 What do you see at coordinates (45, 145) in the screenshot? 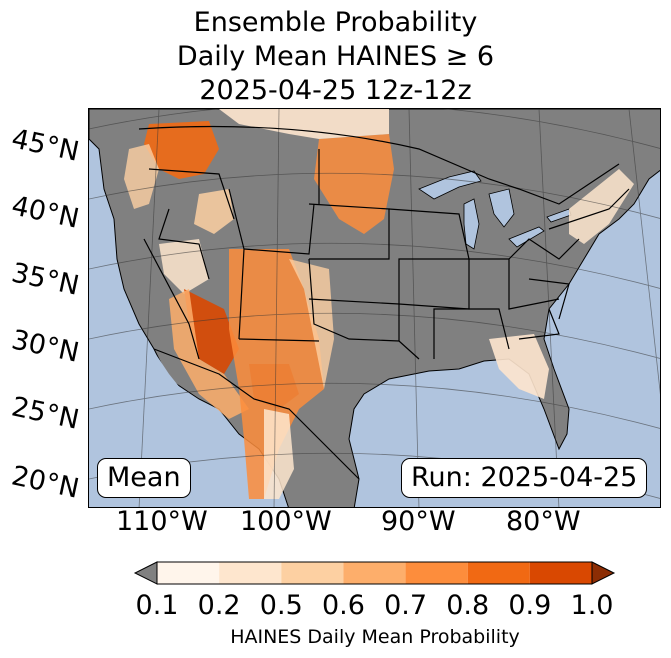
I see `lat-label-45: 45°N` at bounding box center [45, 145].